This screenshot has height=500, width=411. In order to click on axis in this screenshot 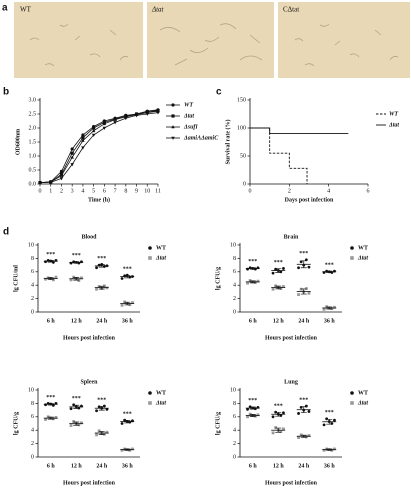, I will do `click(98, 141)`.